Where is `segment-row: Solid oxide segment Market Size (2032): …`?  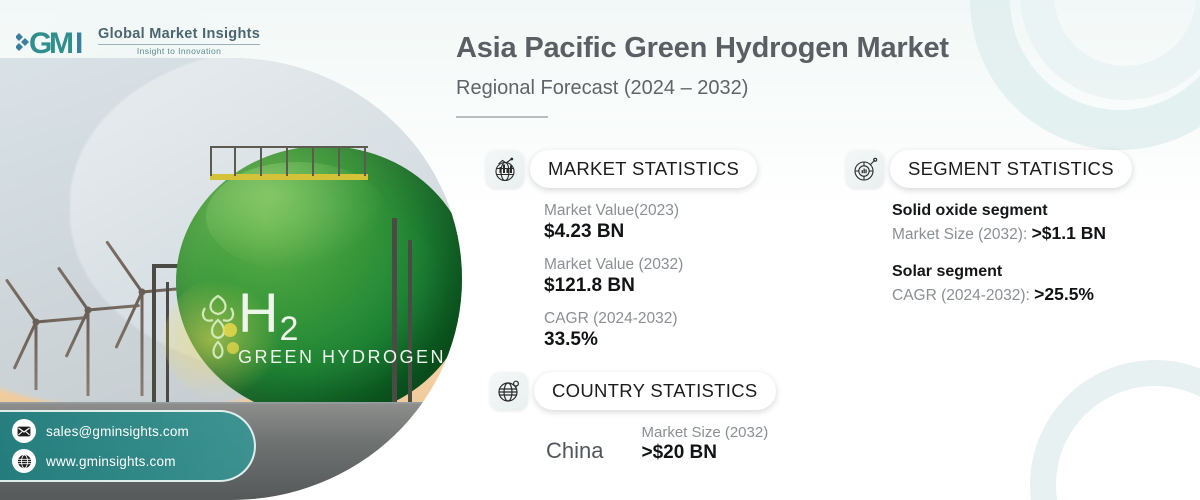 segment-row: Solid oxide segment Market Size (2032): … is located at coordinates (1012, 223).